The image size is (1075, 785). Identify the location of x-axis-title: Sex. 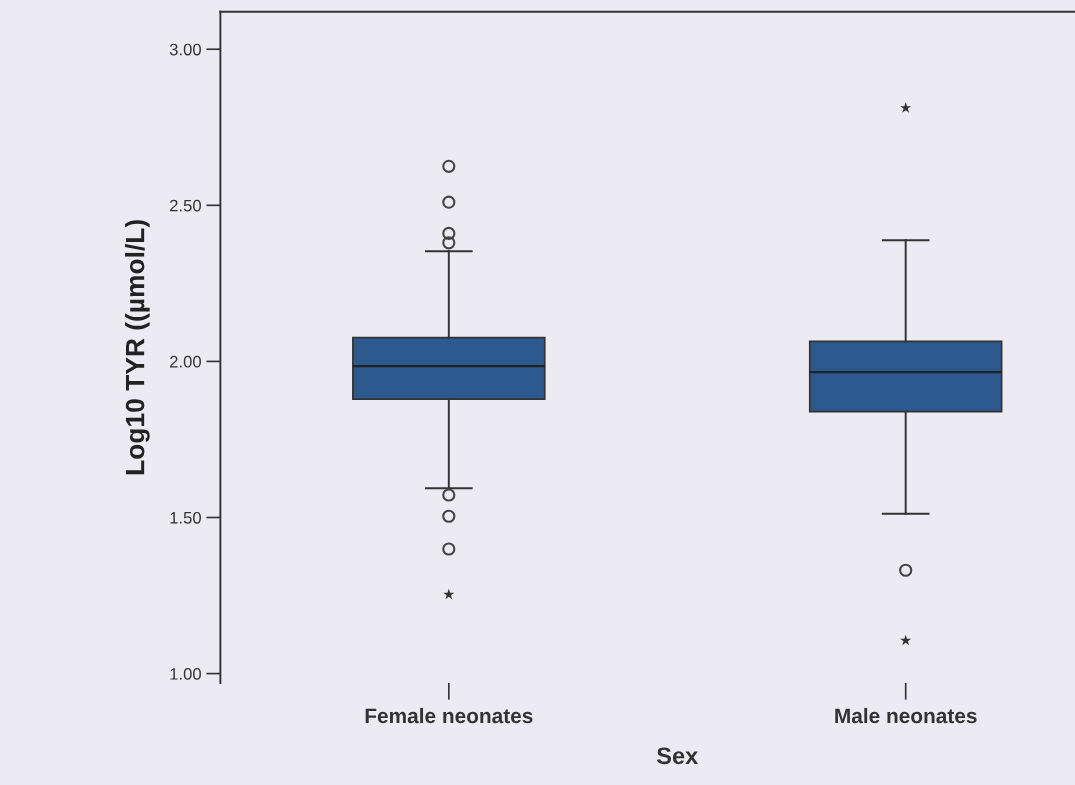
(677, 756).